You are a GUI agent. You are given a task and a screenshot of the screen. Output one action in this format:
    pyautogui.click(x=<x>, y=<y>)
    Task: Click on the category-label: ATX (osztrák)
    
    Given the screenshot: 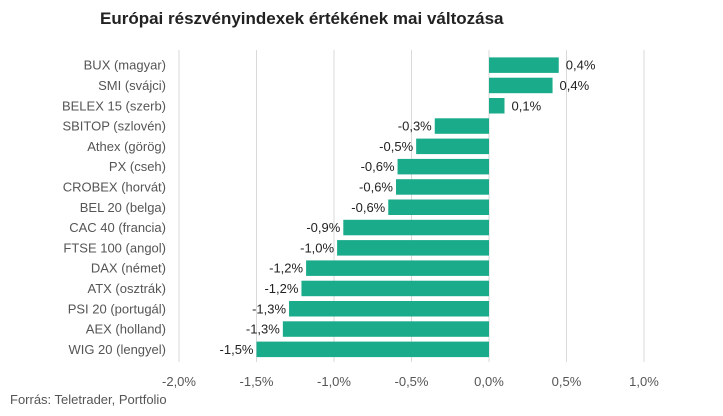 What is the action you would take?
    pyautogui.click(x=127, y=288)
    